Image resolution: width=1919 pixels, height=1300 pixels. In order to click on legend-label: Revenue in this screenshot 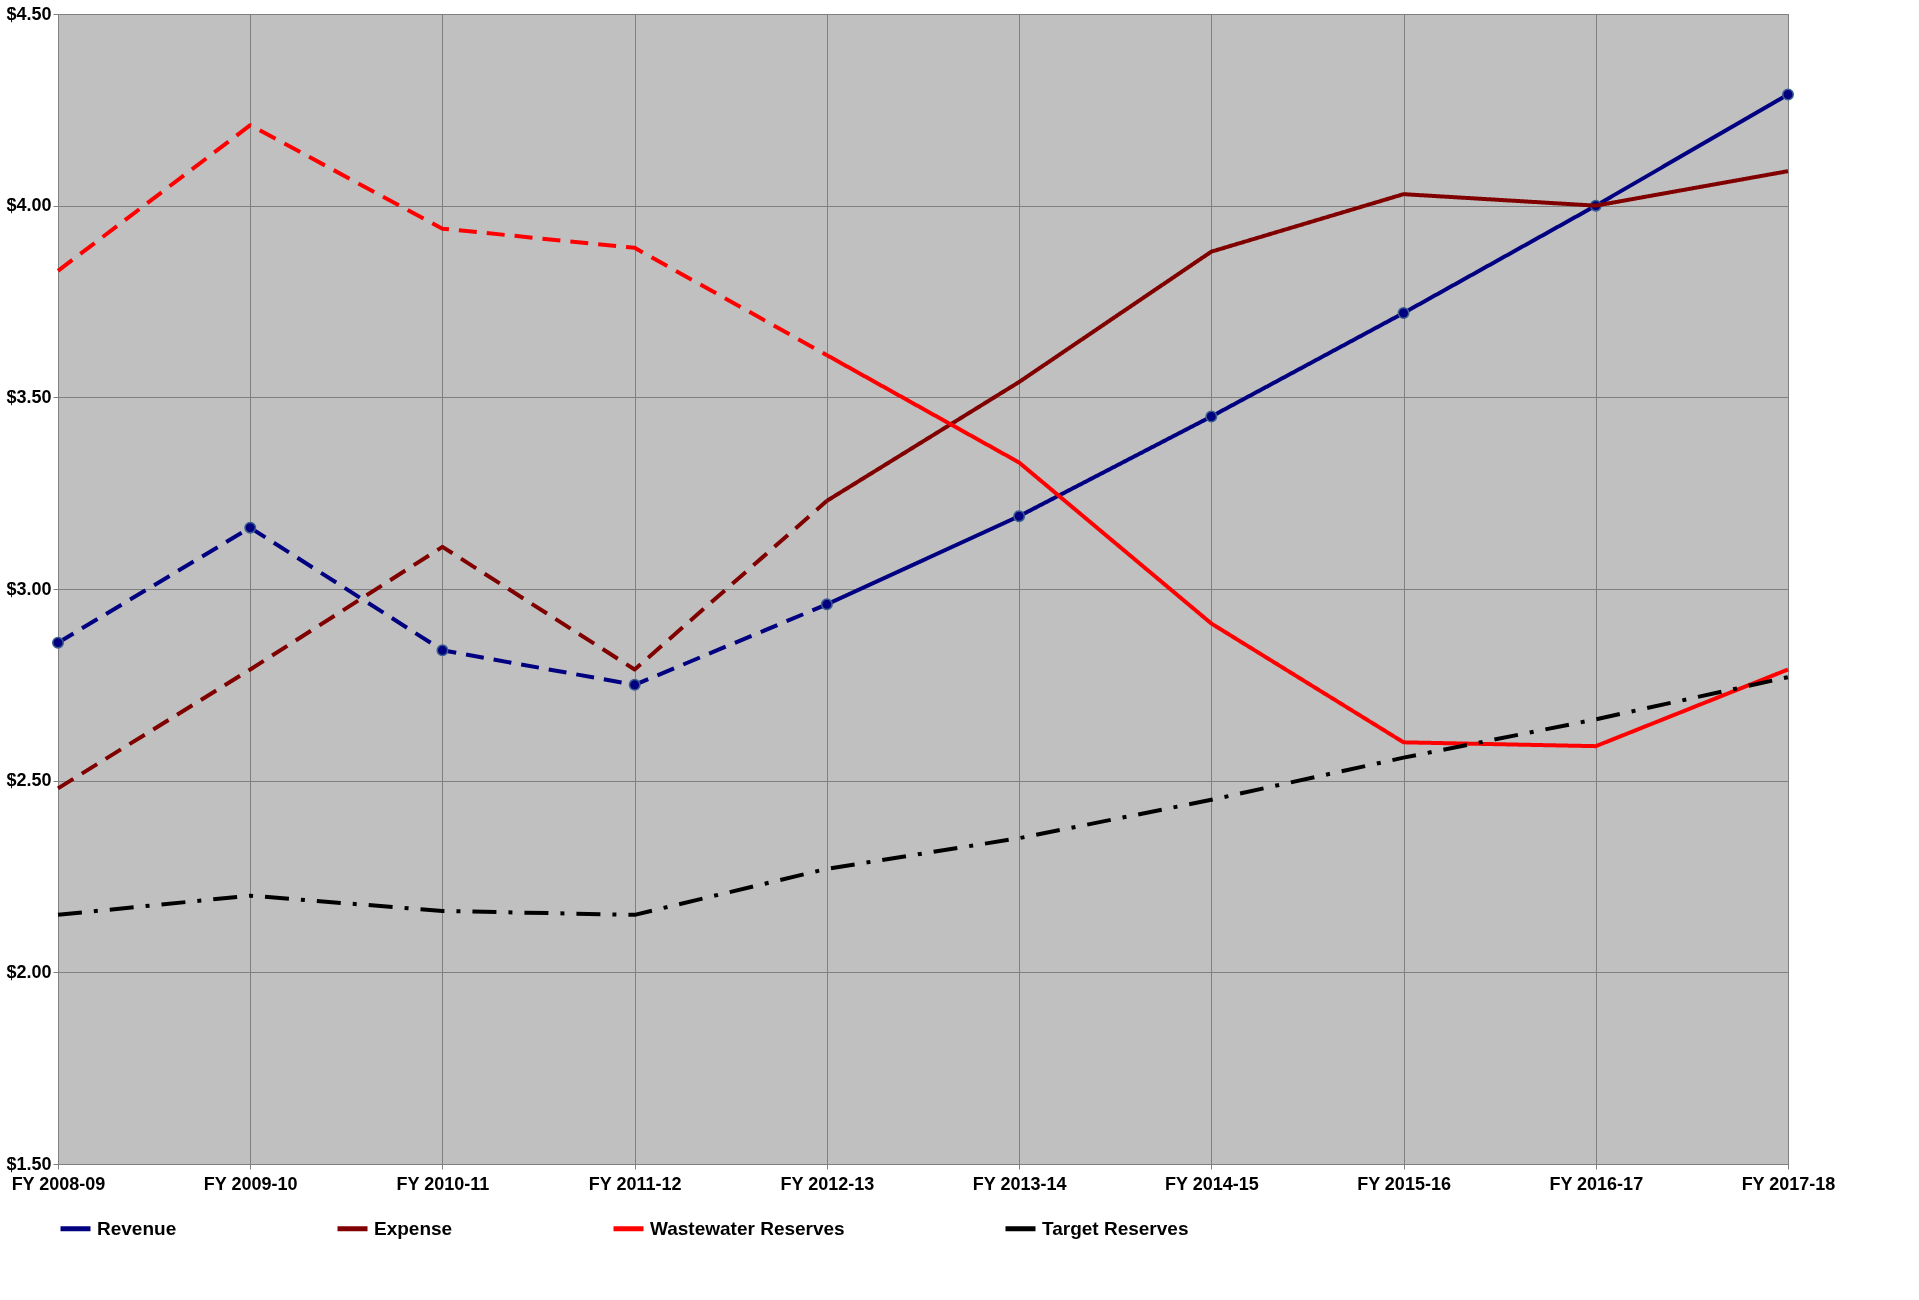, I will do `click(137, 1228)`.